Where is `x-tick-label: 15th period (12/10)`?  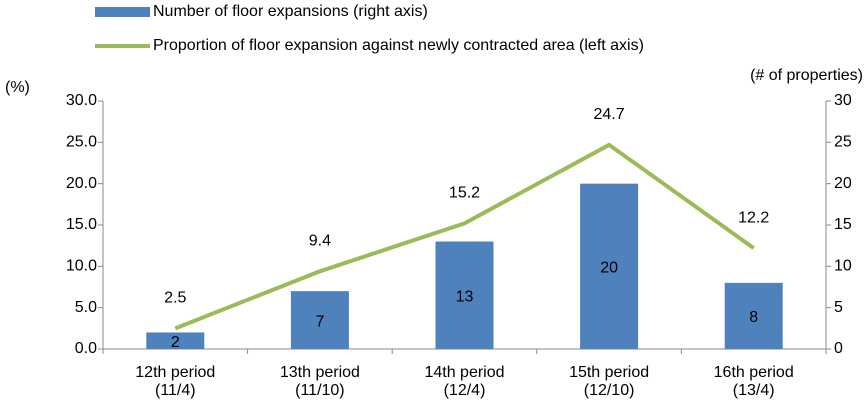 x-tick-label: 15th period (12/10) is located at coordinates (609, 381).